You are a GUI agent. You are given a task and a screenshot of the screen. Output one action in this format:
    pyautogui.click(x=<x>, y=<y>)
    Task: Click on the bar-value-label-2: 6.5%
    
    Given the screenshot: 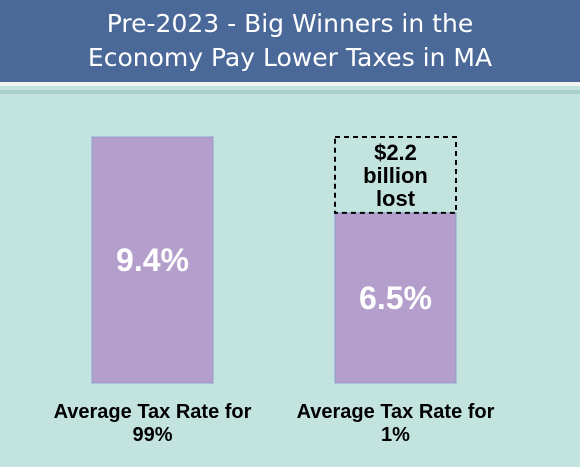 What is the action you would take?
    pyautogui.click(x=395, y=298)
    